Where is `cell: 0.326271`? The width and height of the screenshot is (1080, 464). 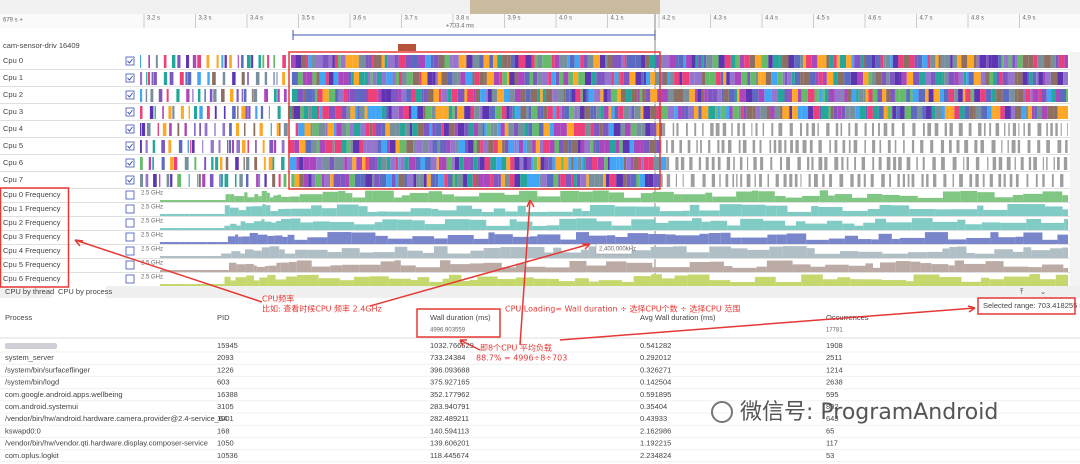
cell: 0.326271 is located at coordinates (655, 369).